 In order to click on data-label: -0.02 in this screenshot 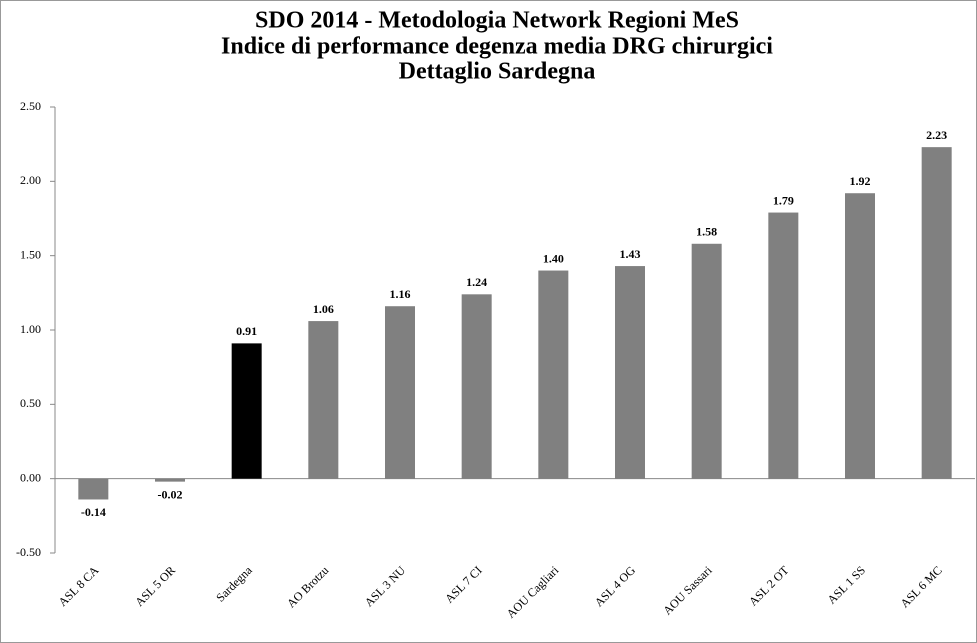, I will do `click(170, 494)`.